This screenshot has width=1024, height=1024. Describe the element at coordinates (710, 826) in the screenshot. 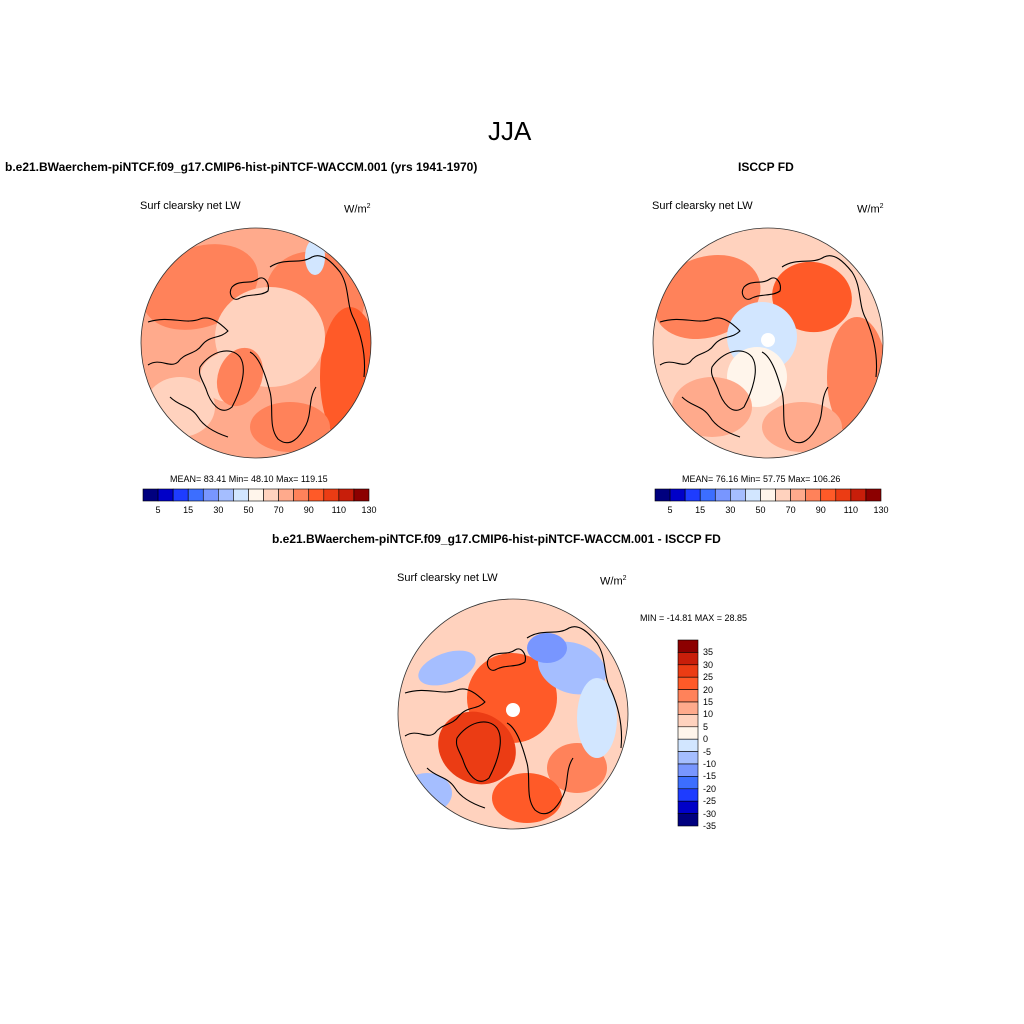

I see `colorbar-tick-label: -35` at that location.